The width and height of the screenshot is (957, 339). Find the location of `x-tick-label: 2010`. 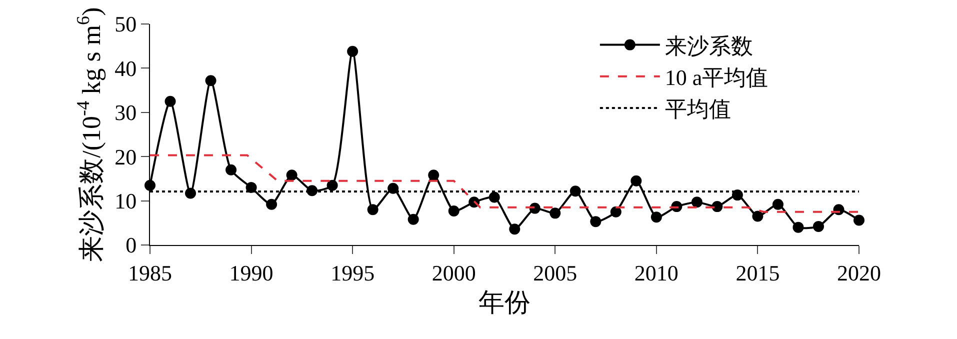

x-tick-label: 2010 is located at coordinates (656, 273).